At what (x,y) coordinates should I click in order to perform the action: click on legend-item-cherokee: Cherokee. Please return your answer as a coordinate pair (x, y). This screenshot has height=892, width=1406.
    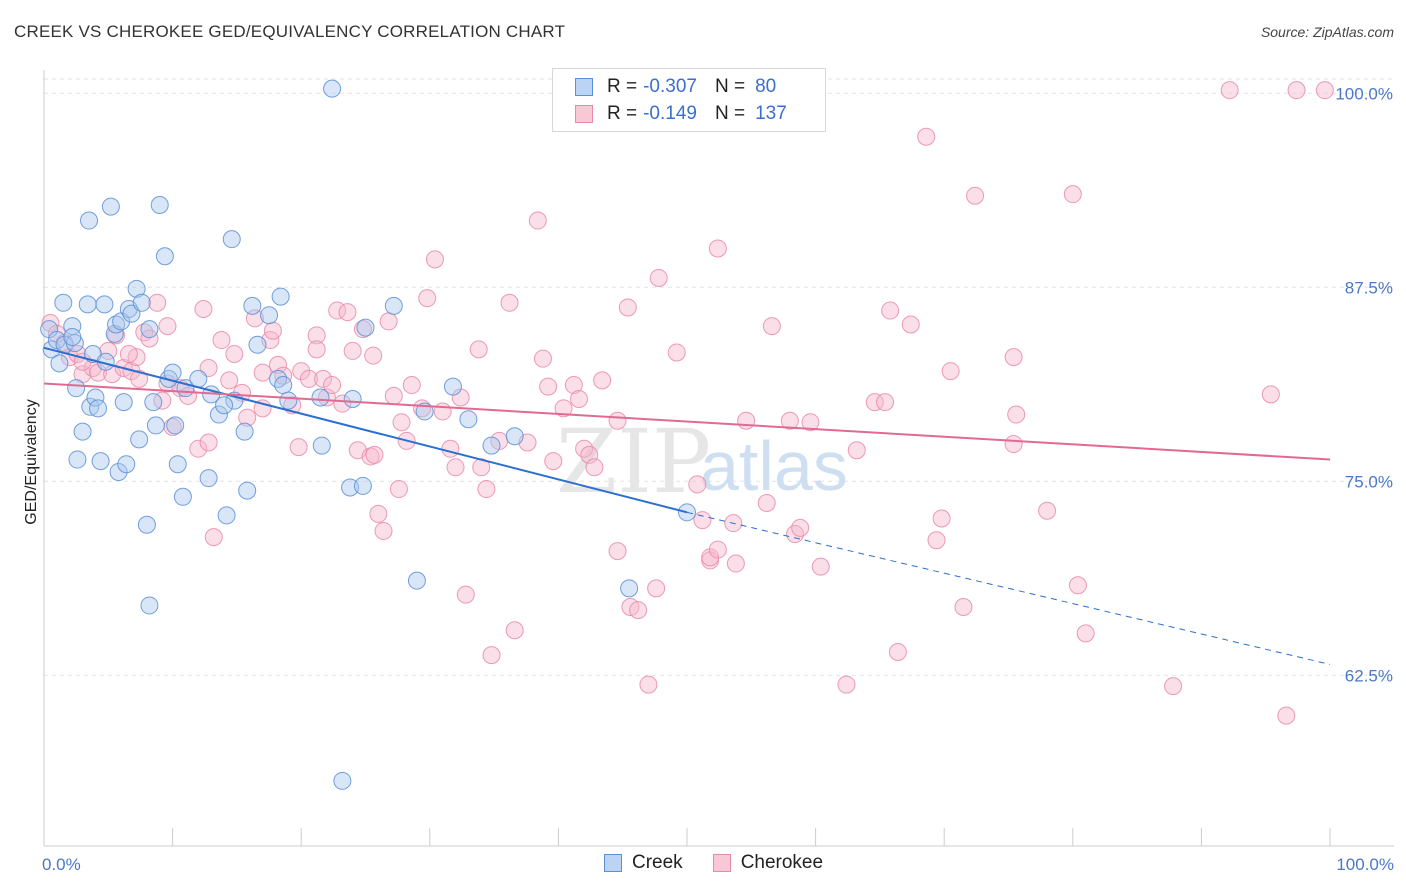
    Looking at the image, I should click on (767, 863).